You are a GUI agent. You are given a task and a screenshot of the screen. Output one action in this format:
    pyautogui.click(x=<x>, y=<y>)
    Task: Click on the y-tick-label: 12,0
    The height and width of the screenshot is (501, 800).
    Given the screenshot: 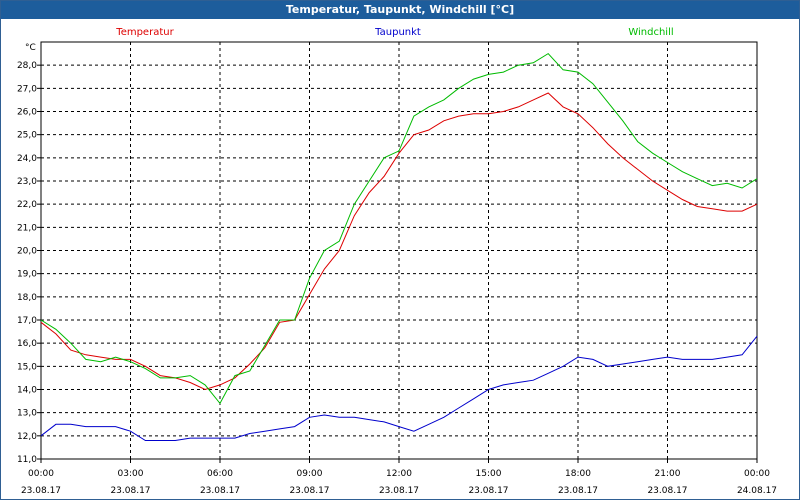 What is the action you would take?
    pyautogui.click(x=27, y=437)
    